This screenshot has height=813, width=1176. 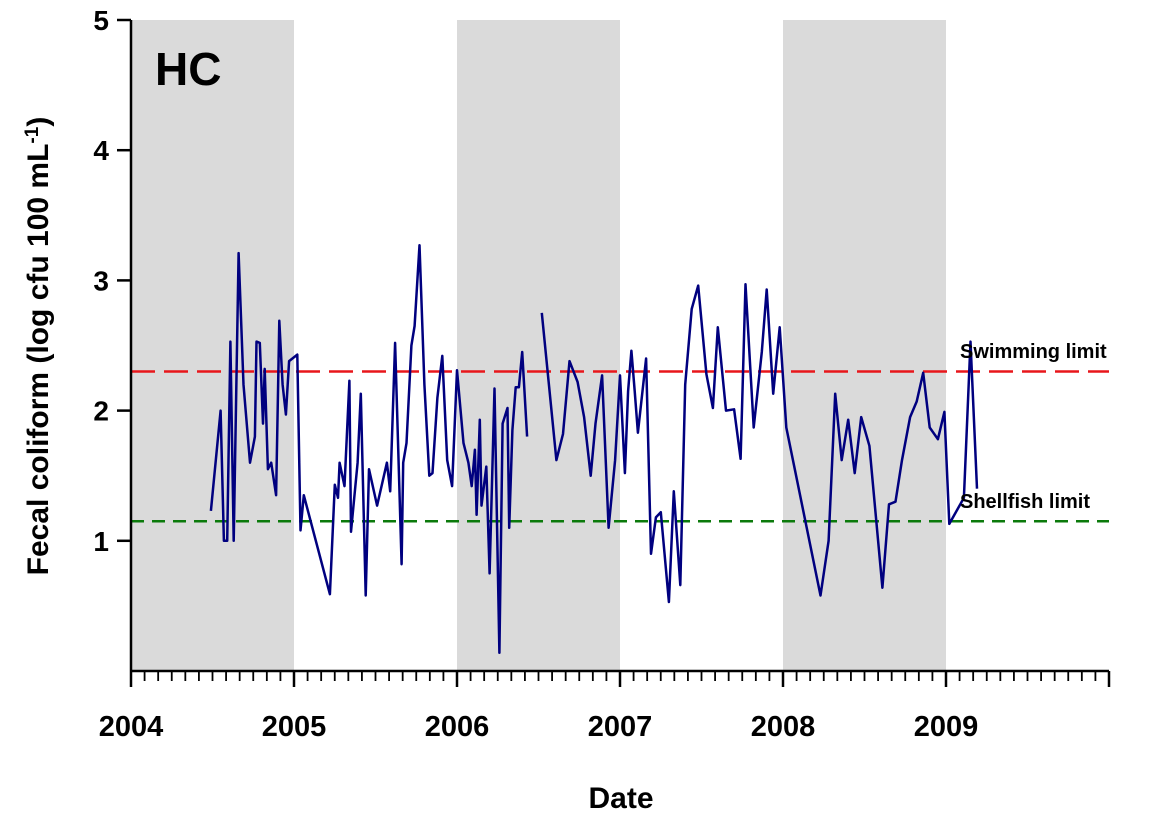 I want to click on x-tick-label: 2008, so click(x=783, y=727).